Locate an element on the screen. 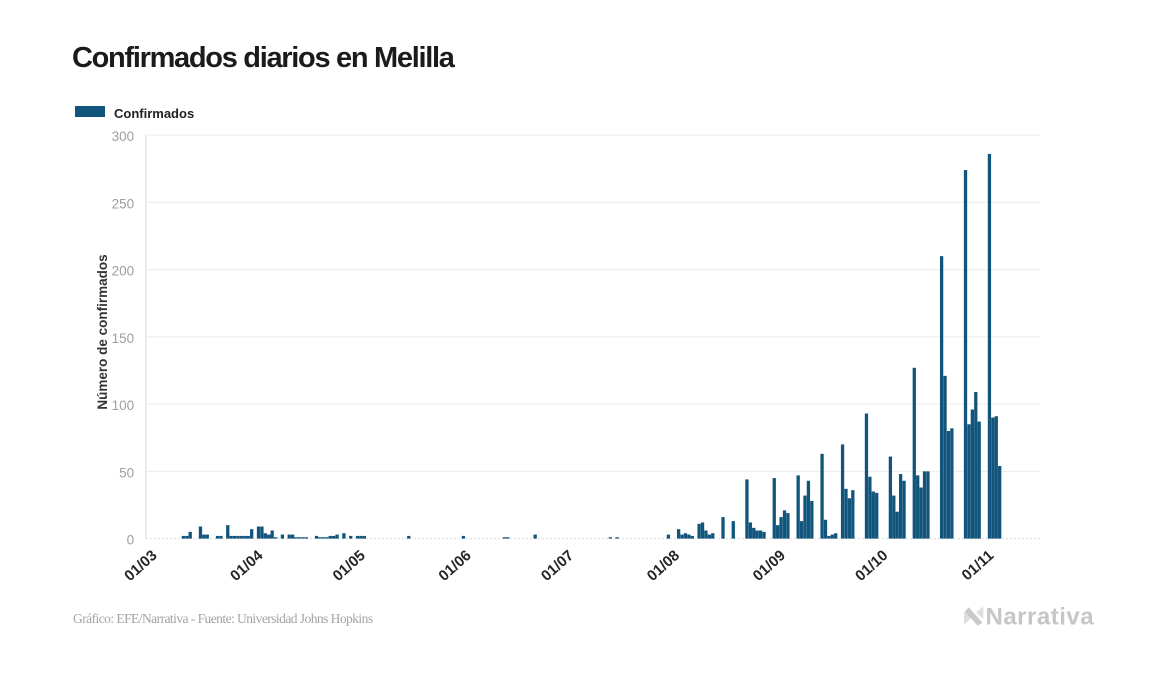 This screenshot has width=1157, height=674. svg-text: 0 is located at coordinates (131, 540).